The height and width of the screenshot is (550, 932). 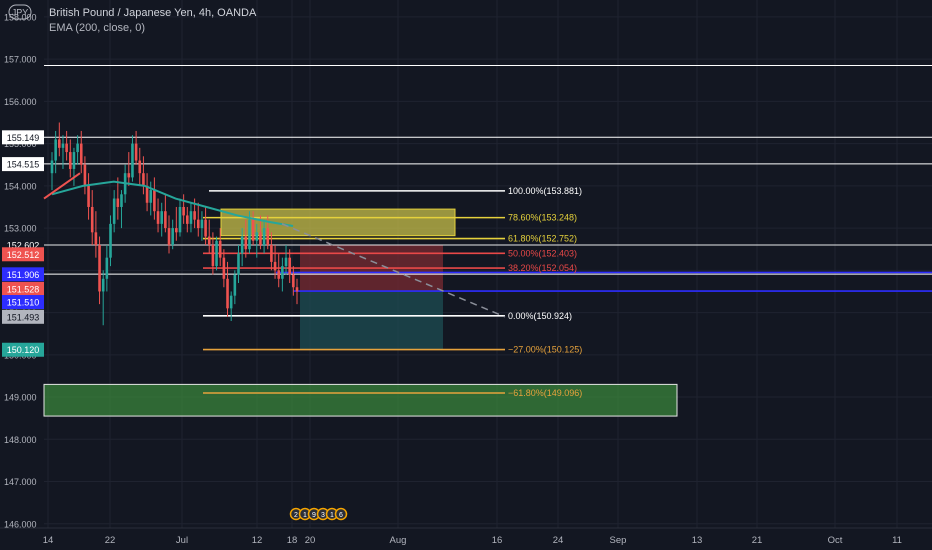 What do you see at coordinates (153, 13) in the screenshot?
I see `chart-title: British Pound / Japanese Yen, 4h, OANDA` at bounding box center [153, 13].